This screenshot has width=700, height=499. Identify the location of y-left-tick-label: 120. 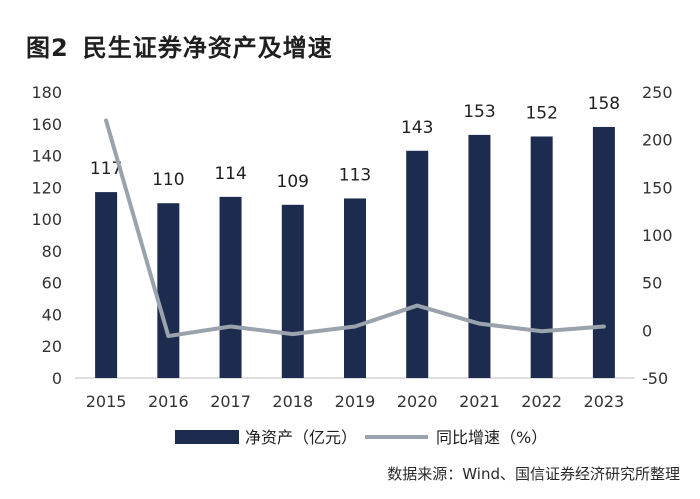
(46, 187).